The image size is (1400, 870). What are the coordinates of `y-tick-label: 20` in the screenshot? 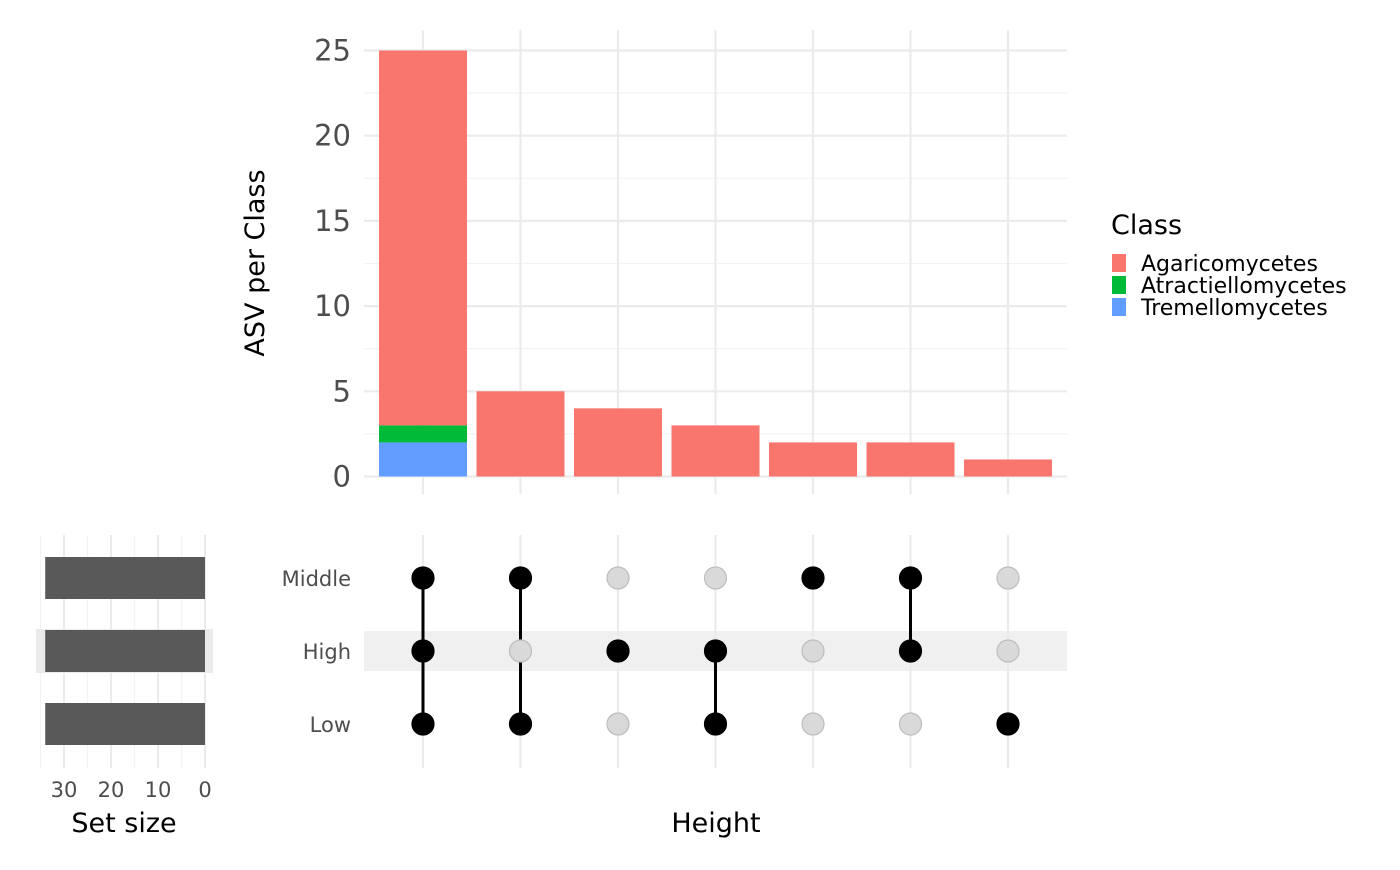 It's located at (332, 136).